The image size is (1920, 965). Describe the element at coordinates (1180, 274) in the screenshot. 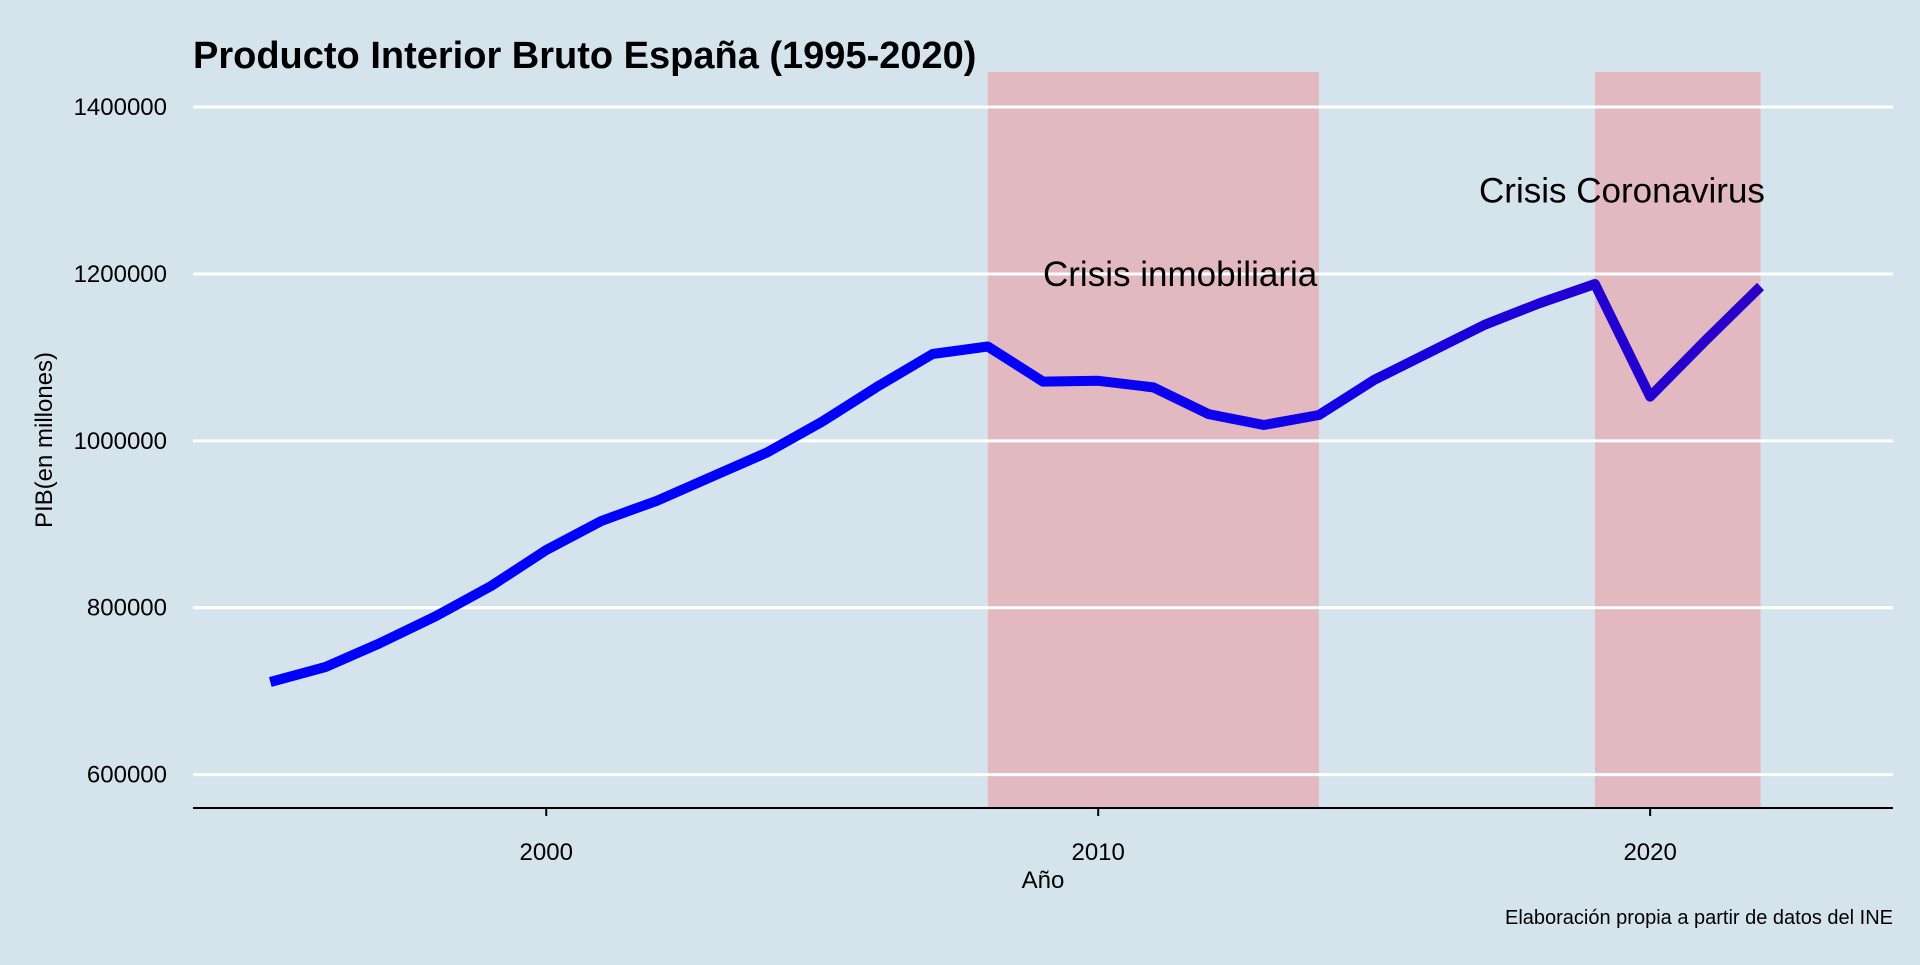

I see `annotation-label-1: Crisis inmobiliaria` at that location.